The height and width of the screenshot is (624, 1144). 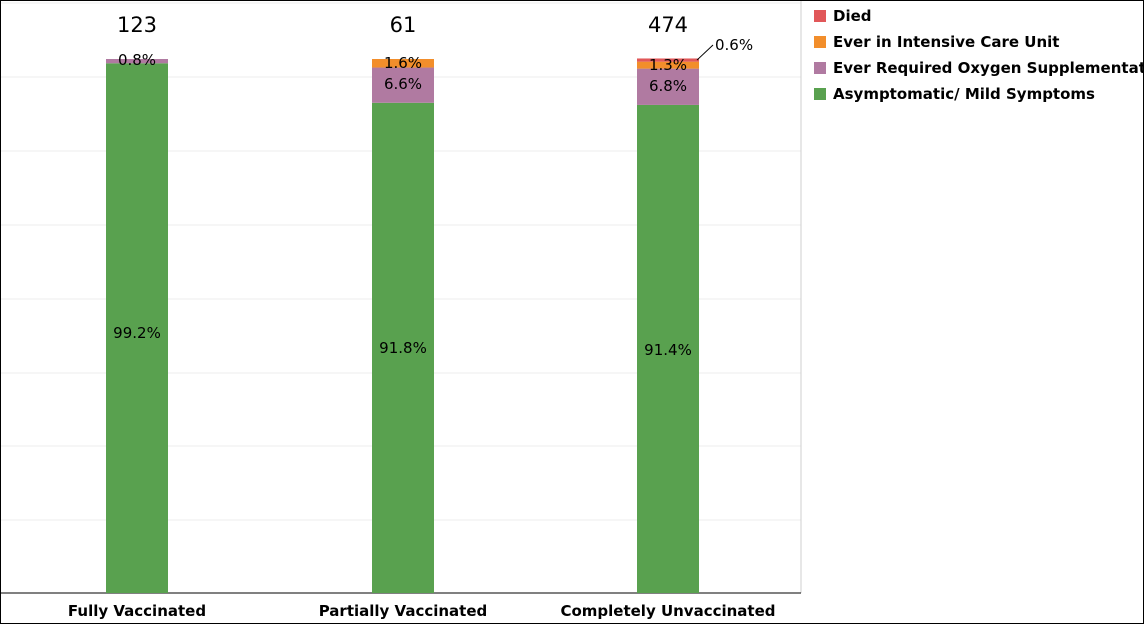 What do you see at coordinates (668, 25) in the screenshot?
I see `total-label: 474` at bounding box center [668, 25].